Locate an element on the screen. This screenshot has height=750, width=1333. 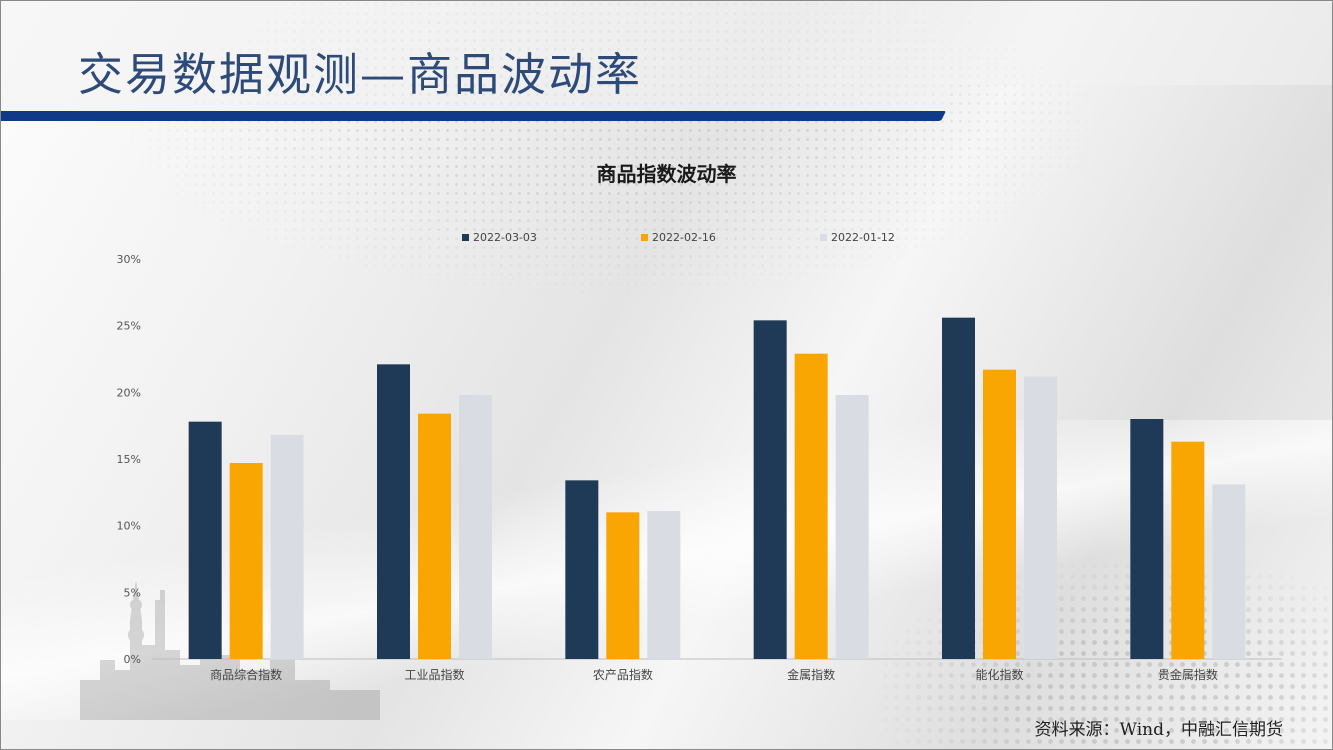
legend-label: 2022-01-12 is located at coordinates (863, 237).